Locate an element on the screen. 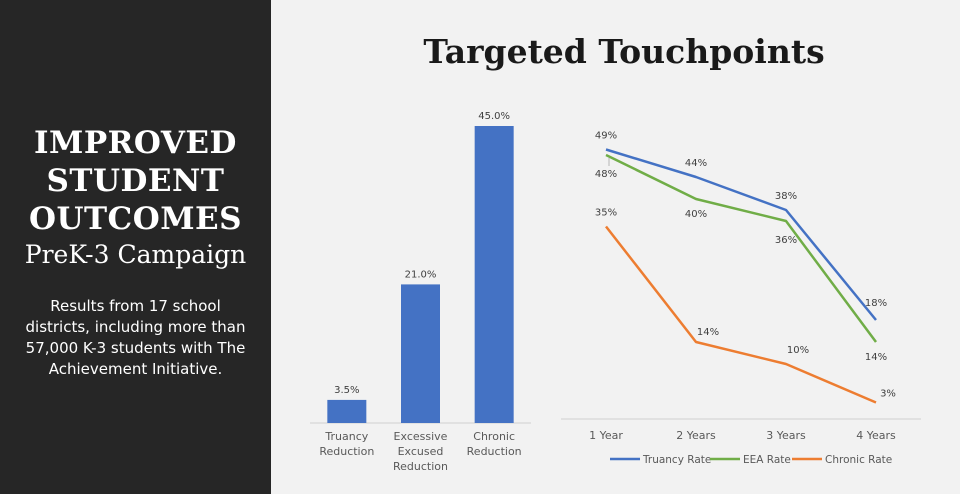 The width and height of the screenshot is (960, 494). line-category-label-3: 4 Years is located at coordinates (876, 435).